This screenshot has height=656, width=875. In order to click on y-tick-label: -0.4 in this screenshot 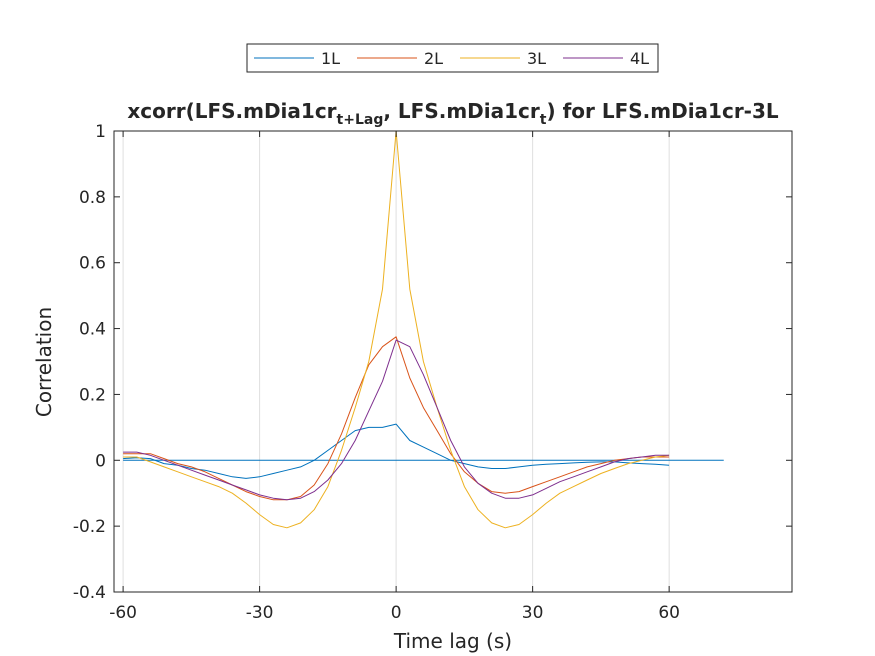, I will do `click(89, 593)`.